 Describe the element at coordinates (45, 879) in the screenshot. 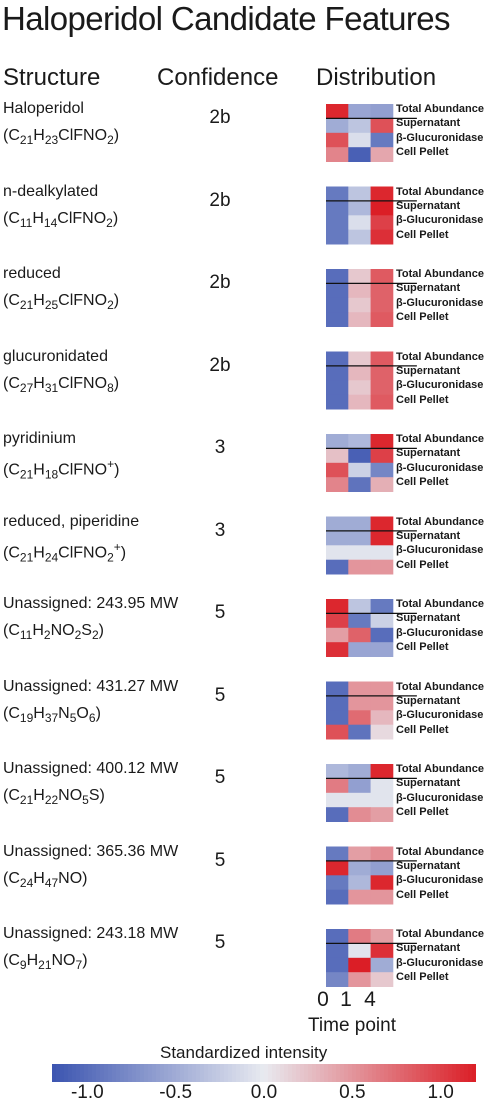

I see `feature-formula: (C24H47NO)` at that location.